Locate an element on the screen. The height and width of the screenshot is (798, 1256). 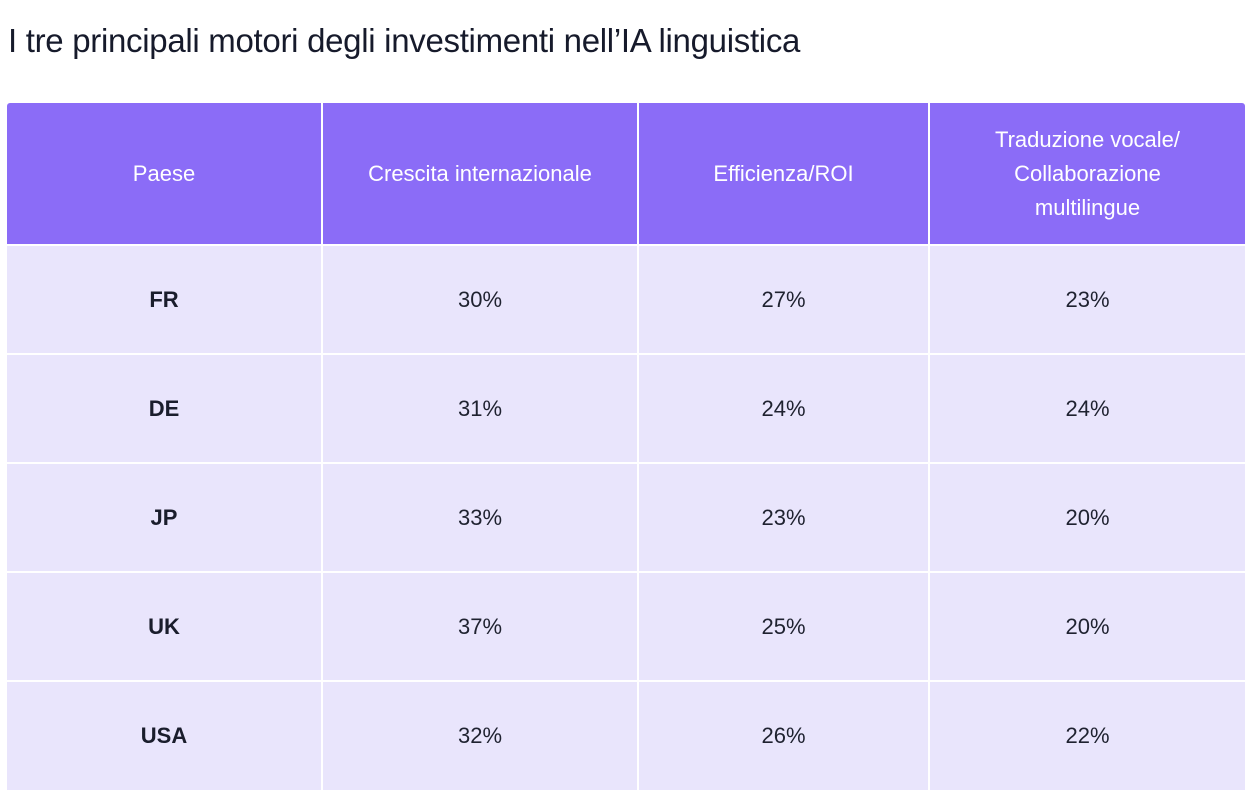
value-cell: 33% is located at coordinates (480, 517).